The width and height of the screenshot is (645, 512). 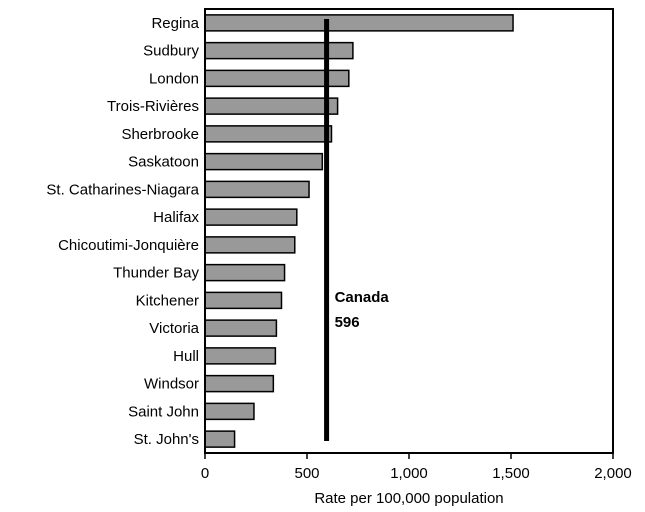 I want to click on category-label: Kitchener, so click(x=167, y=300).